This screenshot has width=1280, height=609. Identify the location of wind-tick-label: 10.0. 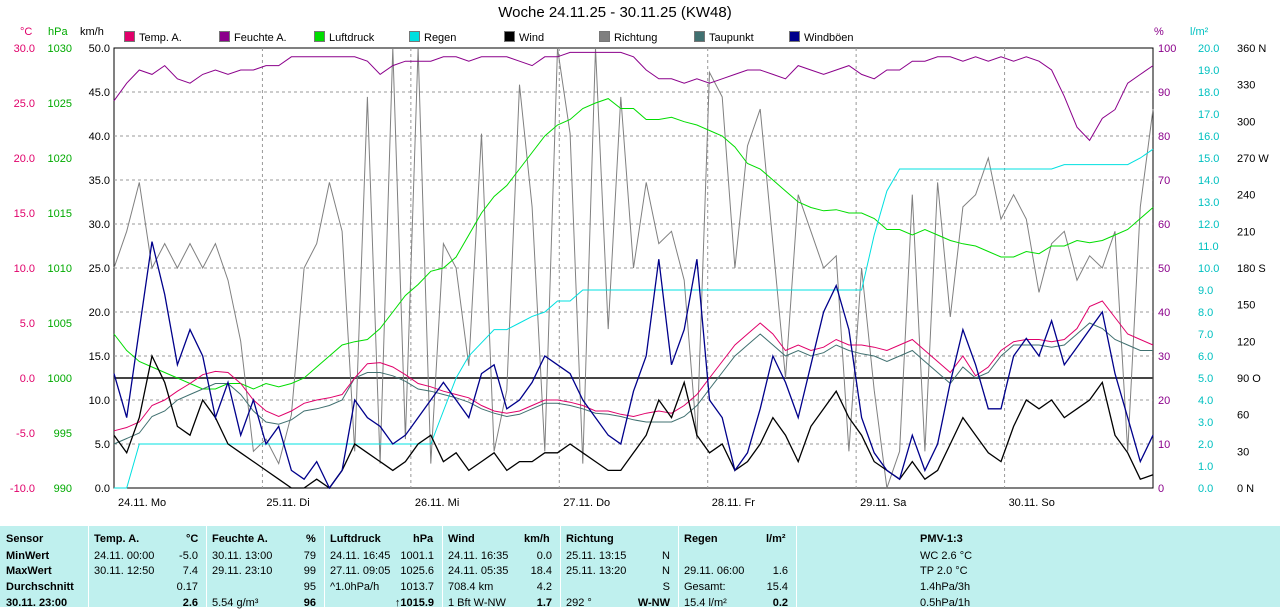
(99, 401).